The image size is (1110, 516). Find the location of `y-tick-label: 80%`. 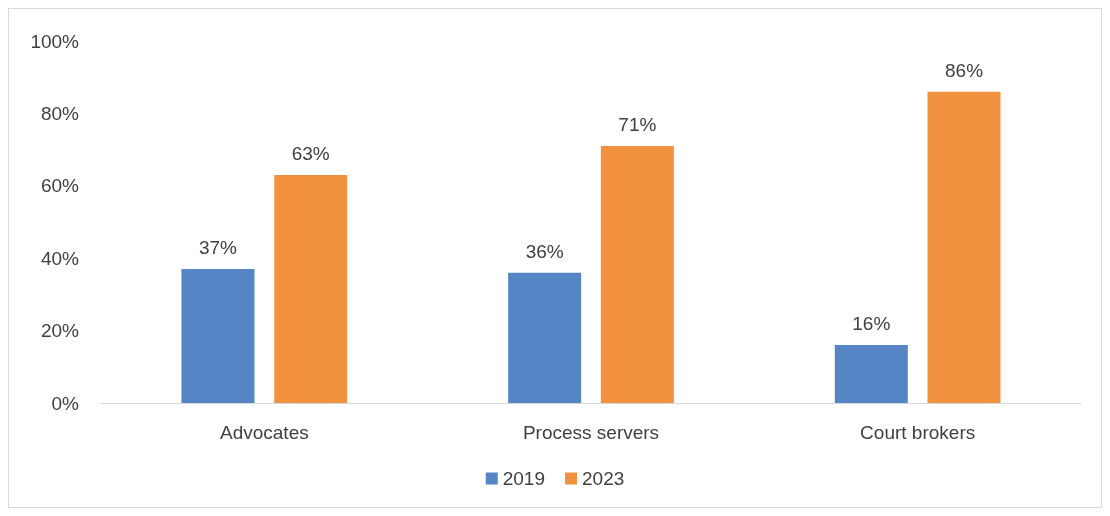

y-tick-label: 80% is located at coordinates (60, 113).